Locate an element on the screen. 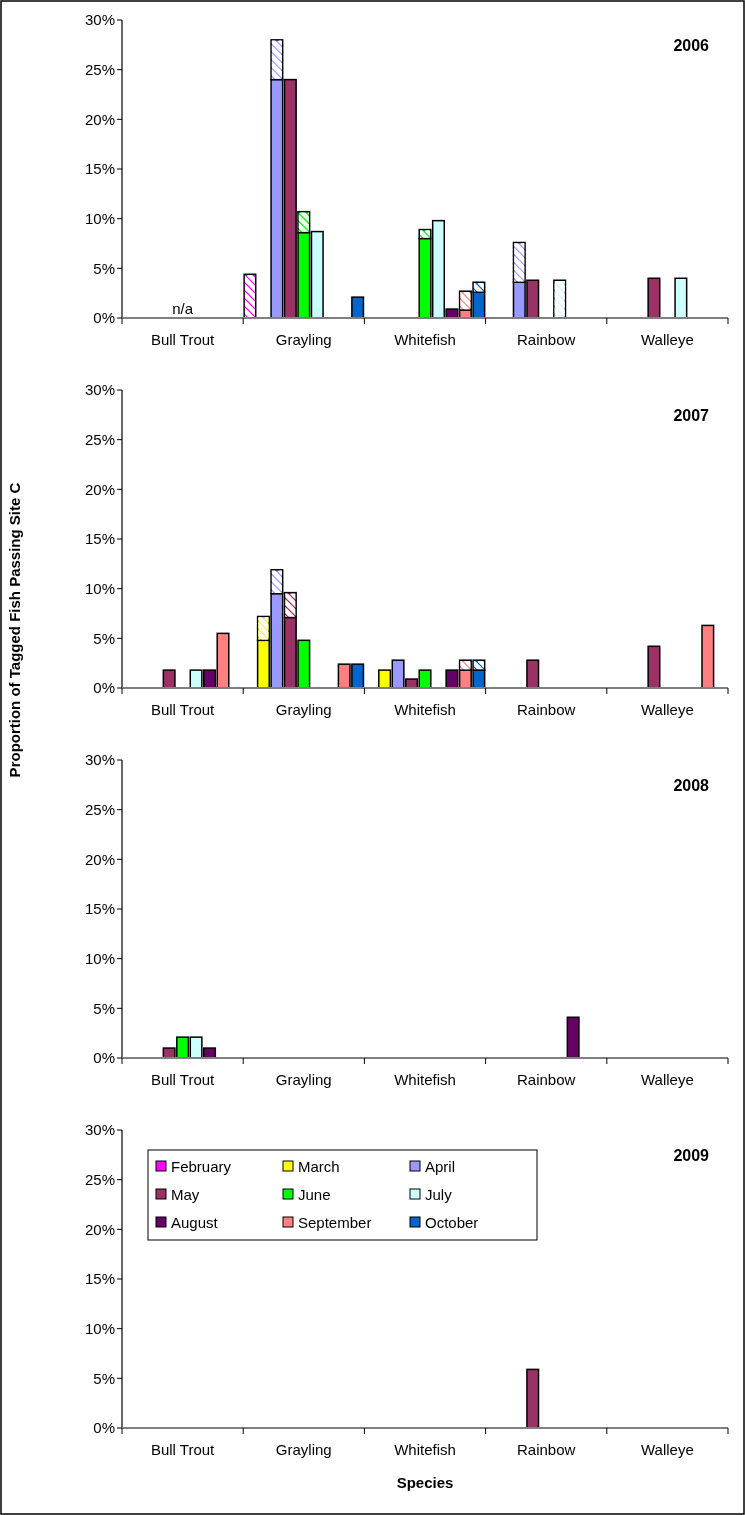 This screenshot has height=1515, width=745. text: 2006 is located at coordinates (691, 45).